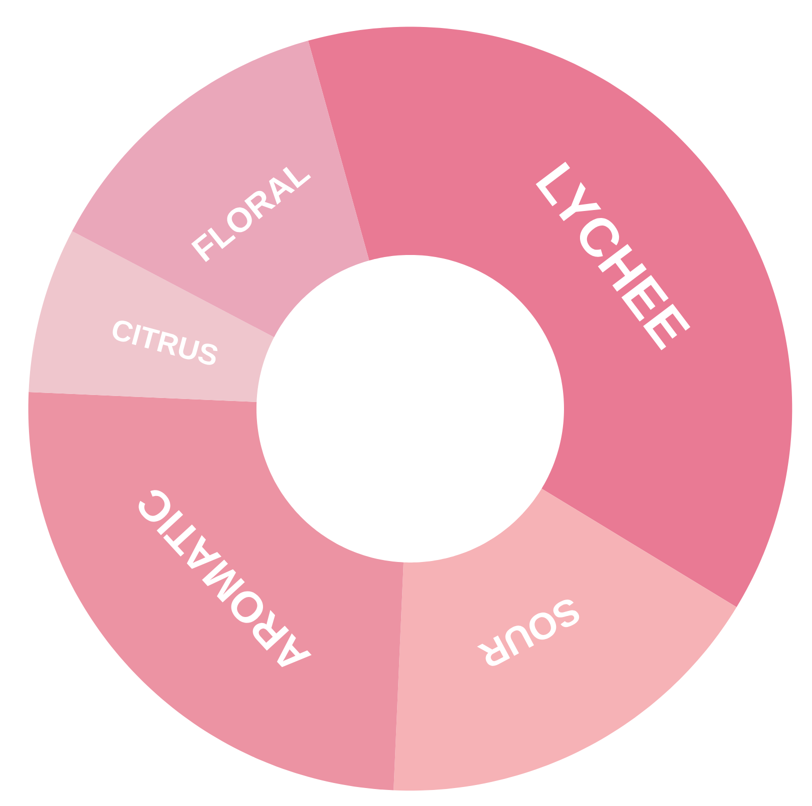 The height and width of the screenshot is (806, 812). I want to click on slice-label: CITRUS, so click(165, 343).